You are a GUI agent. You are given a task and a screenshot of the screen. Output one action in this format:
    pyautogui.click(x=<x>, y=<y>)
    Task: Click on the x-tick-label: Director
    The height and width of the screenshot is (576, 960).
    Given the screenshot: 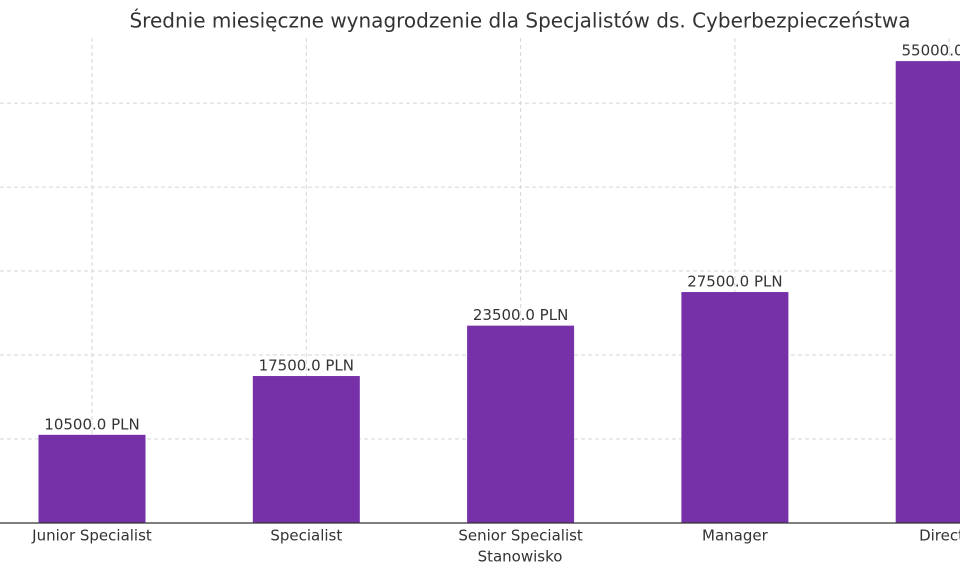 What is the action you would take?
    pyautogui.click(x=939, y=536)
    